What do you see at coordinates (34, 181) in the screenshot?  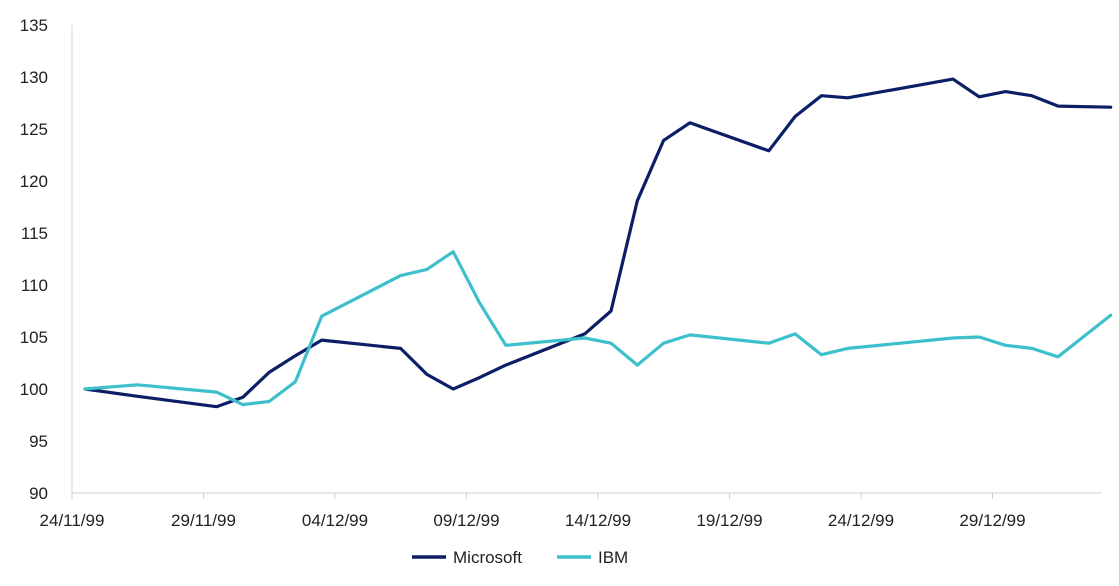 I see `y-tick-label: 120` at bounding box center [34, 181].